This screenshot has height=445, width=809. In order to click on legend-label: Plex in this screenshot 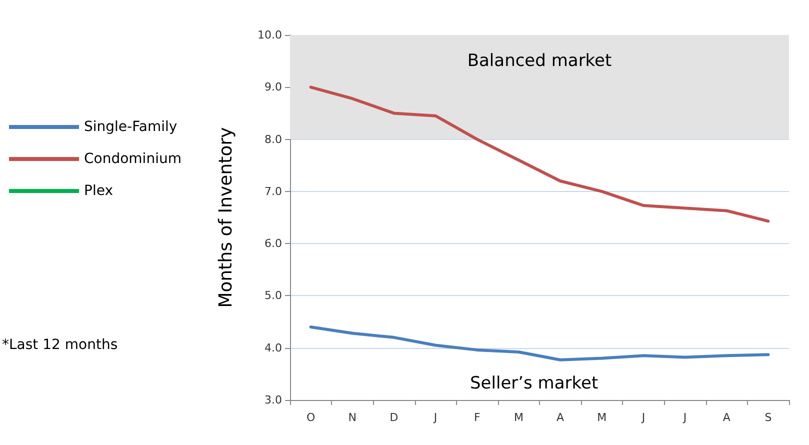, I will do `click(98, 191)`.